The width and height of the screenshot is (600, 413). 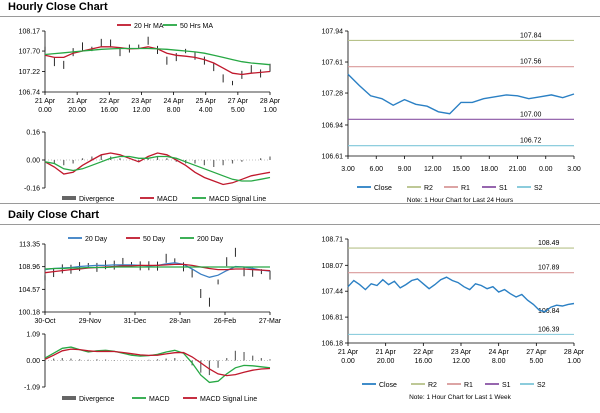 I want to click on daily-pivot-x-tick-label: 1.00, so click(x=574, y=361).